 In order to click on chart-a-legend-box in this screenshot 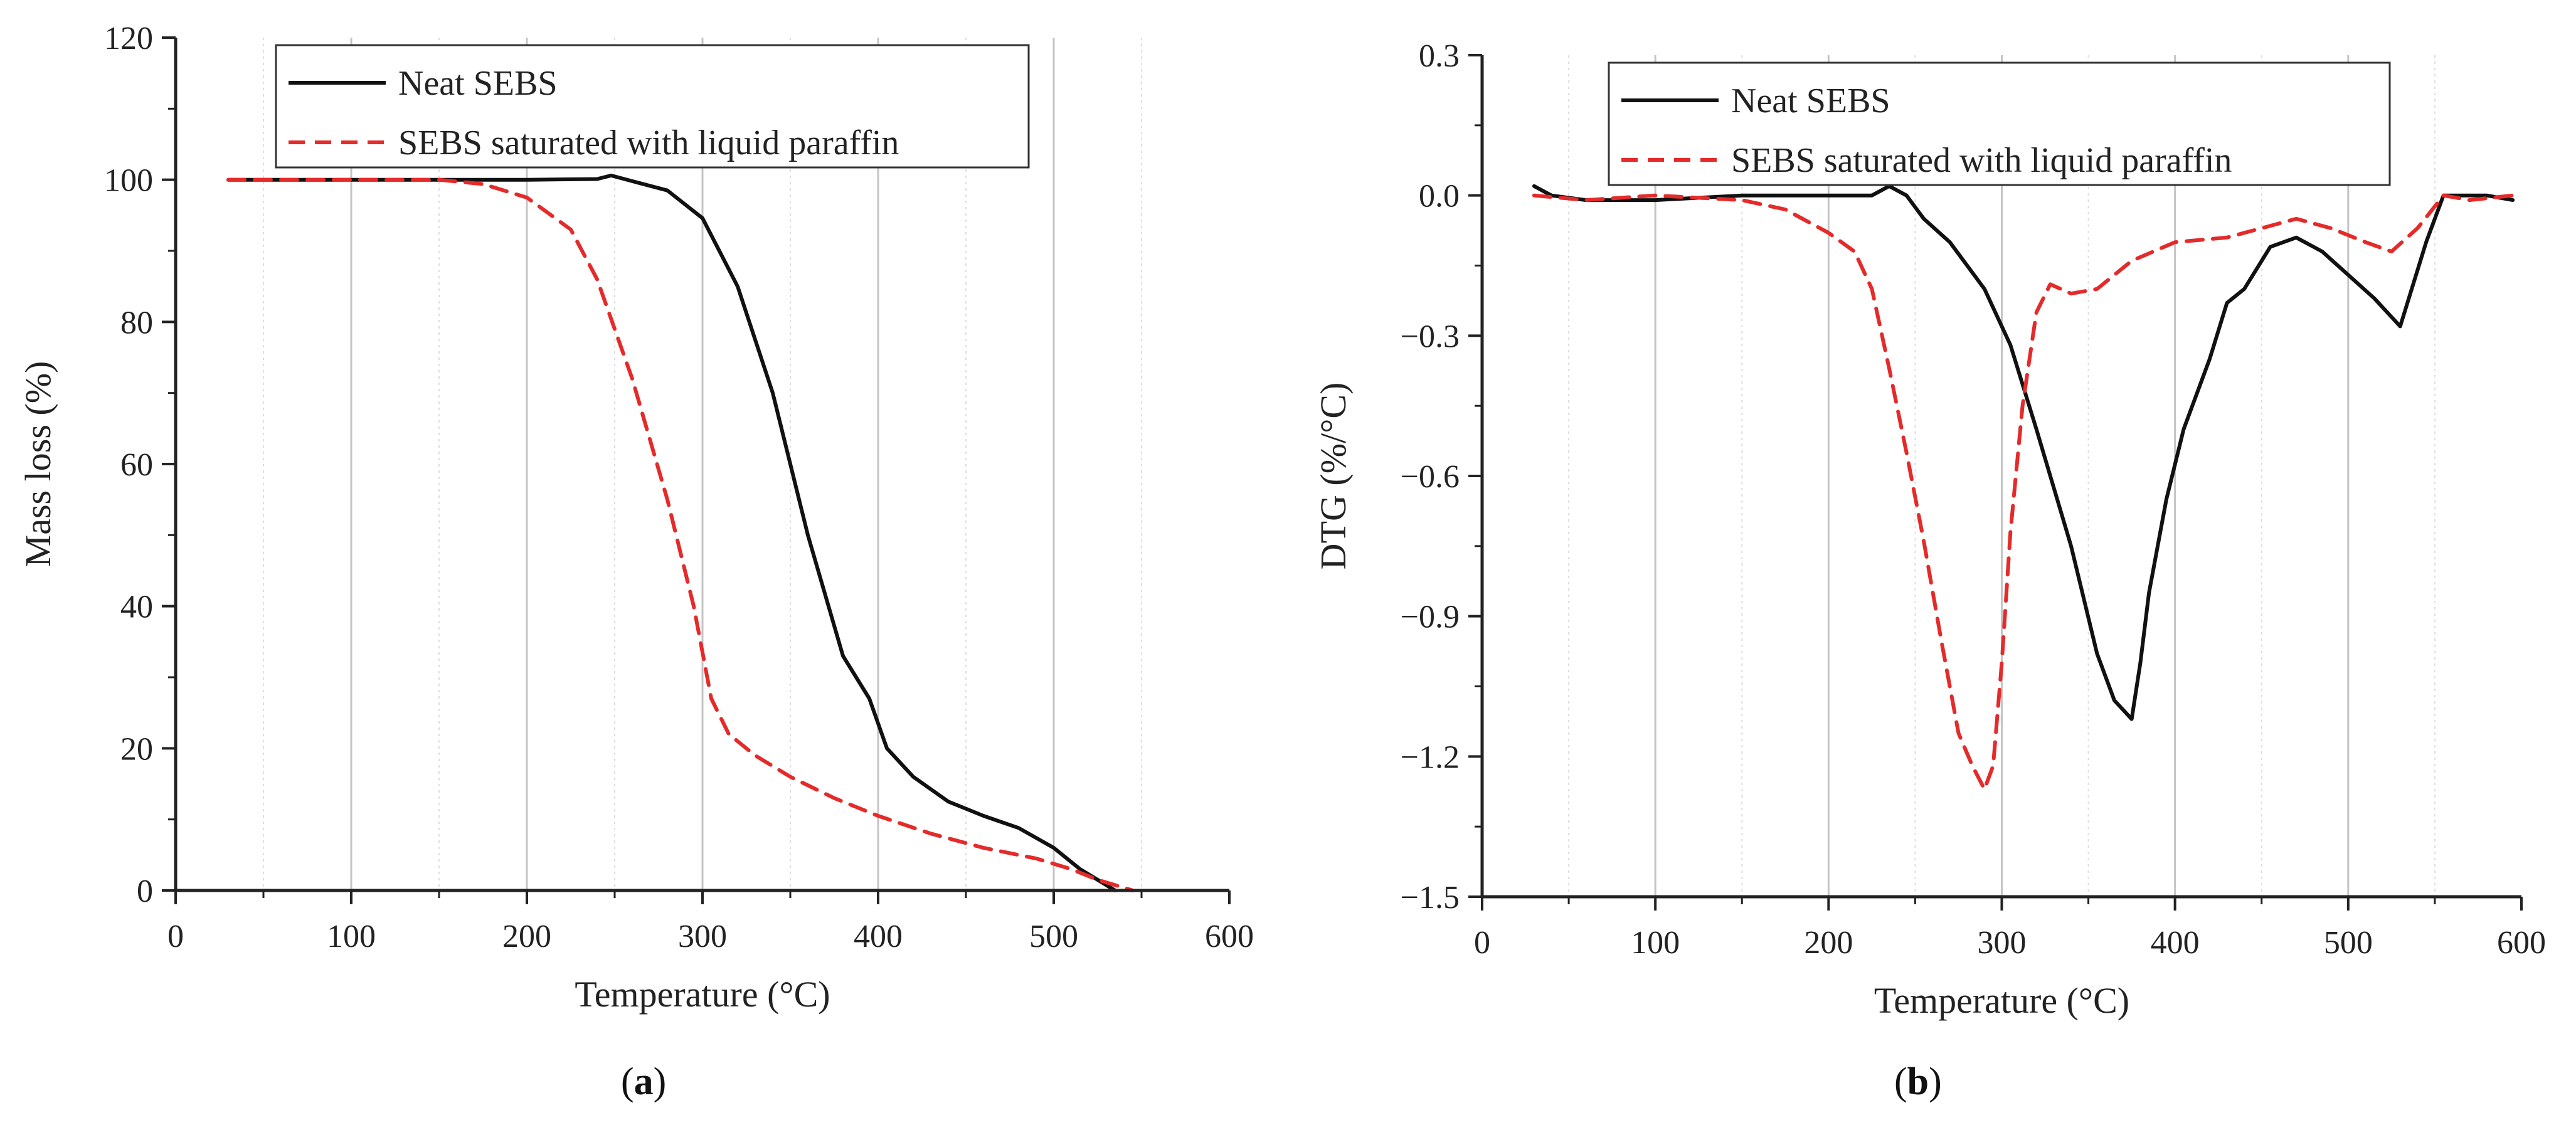, I will do `click(652, 106)`.